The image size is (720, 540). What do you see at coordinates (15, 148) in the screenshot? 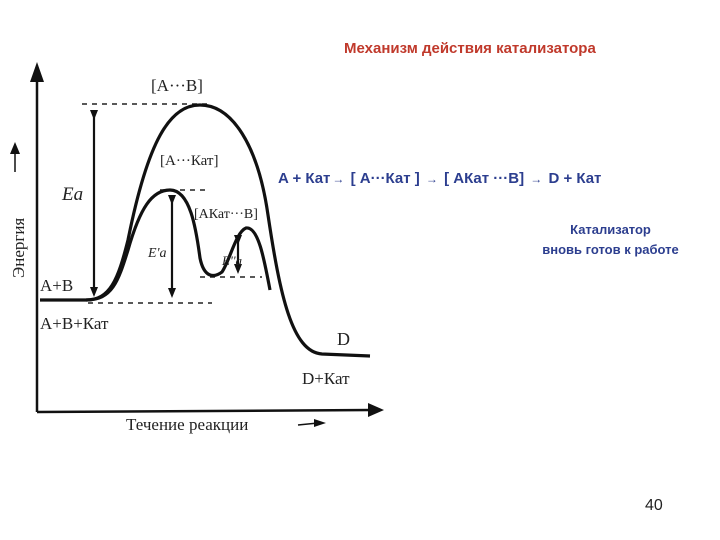
I see `y-label-arrow-icon` at bounding box center [15, 148].